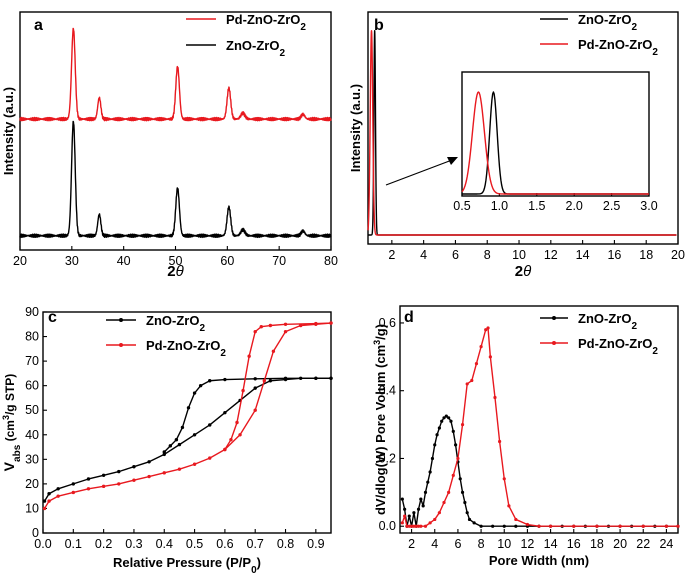 The height and width of the screenshot is (579, 685). What do you see at coordinates (175, 179) in the screenshot?
I see `series-line-zno-zro2` at bounding box center [175, 179].